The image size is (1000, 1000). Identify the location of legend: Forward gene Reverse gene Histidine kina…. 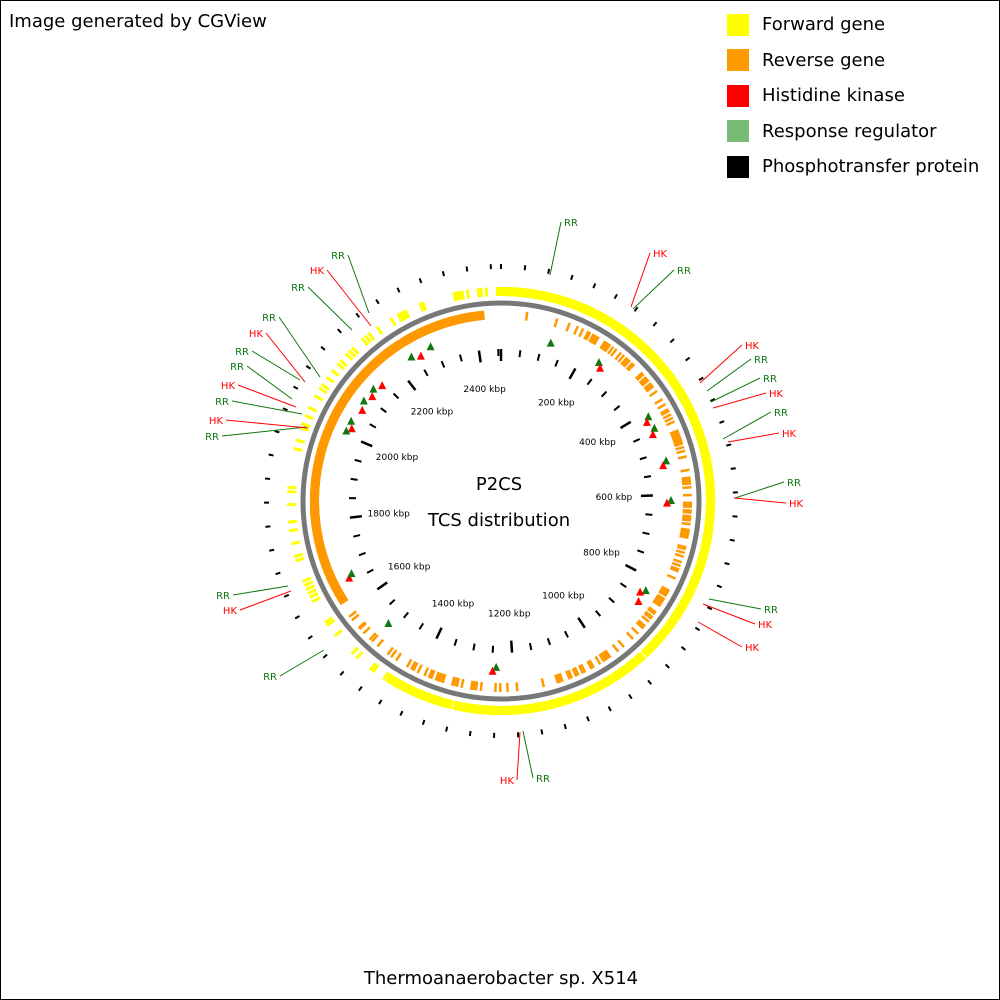
(853, 96).